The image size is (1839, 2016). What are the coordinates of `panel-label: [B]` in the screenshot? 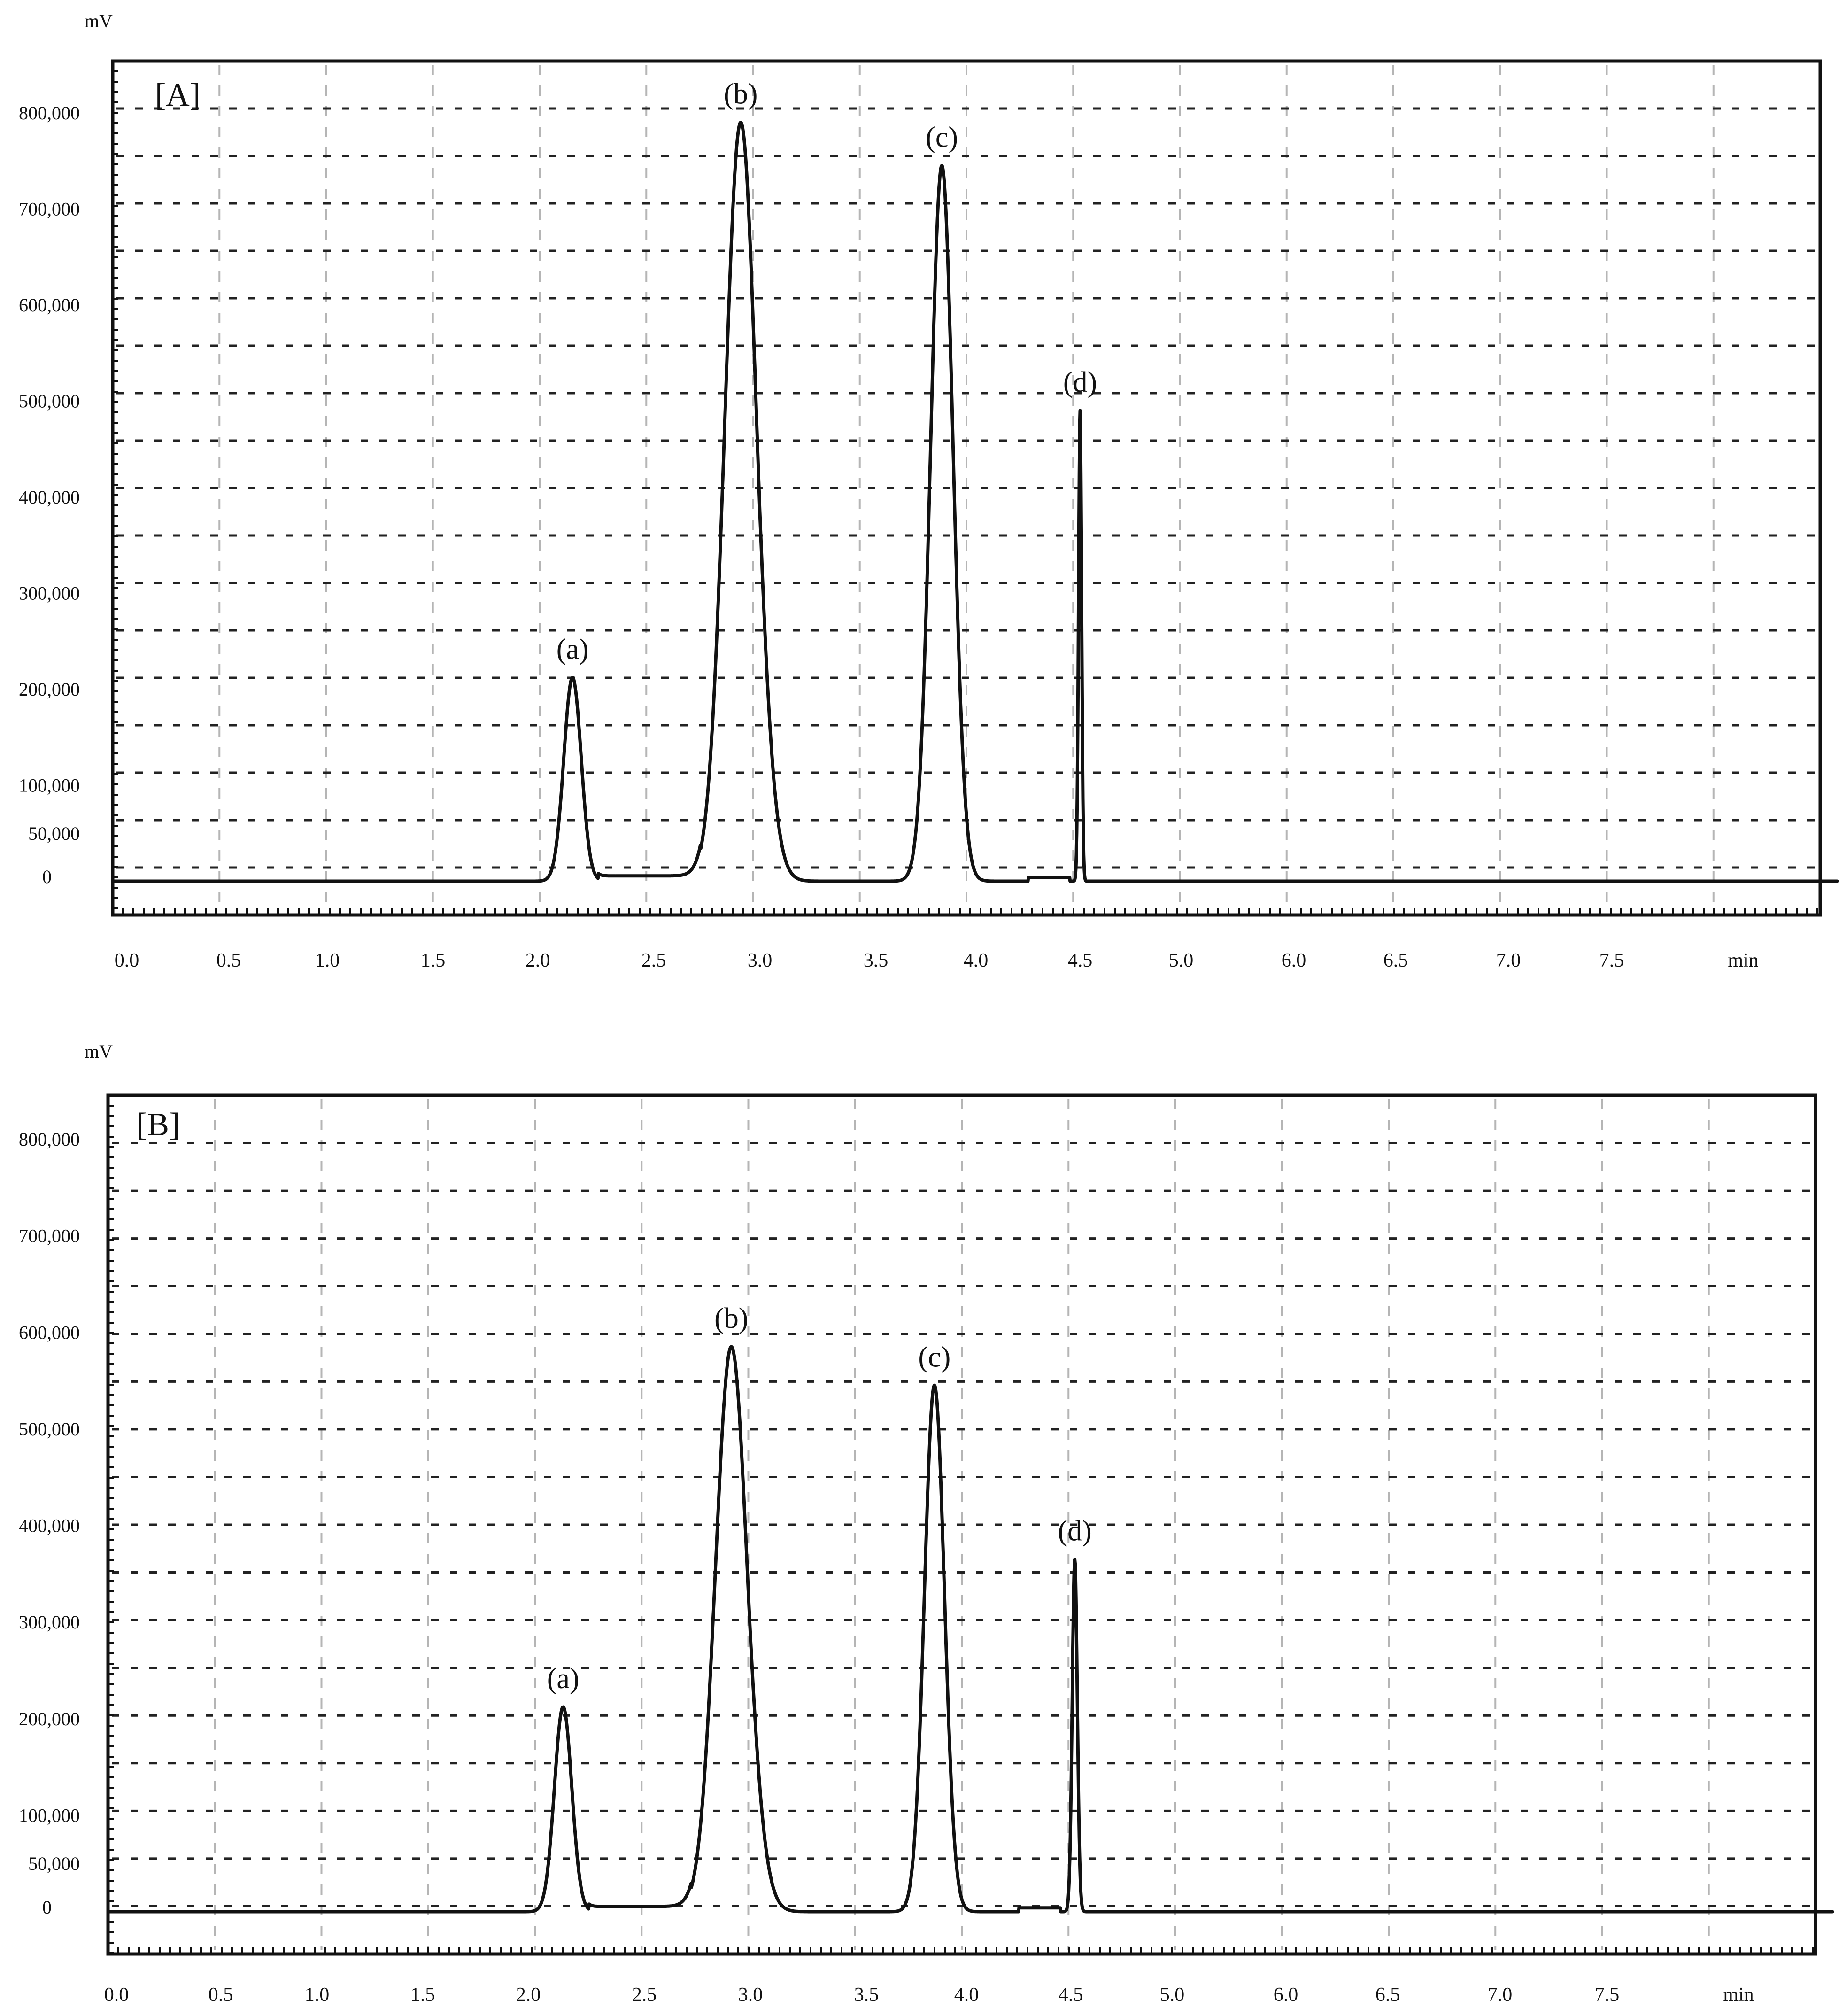 It's located at (158, 1125).